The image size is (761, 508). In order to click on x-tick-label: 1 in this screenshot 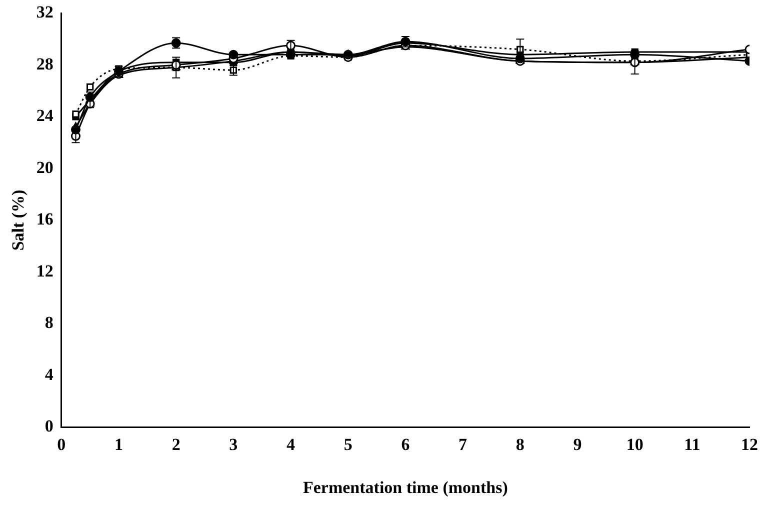, I will do `click(118, 444)`.